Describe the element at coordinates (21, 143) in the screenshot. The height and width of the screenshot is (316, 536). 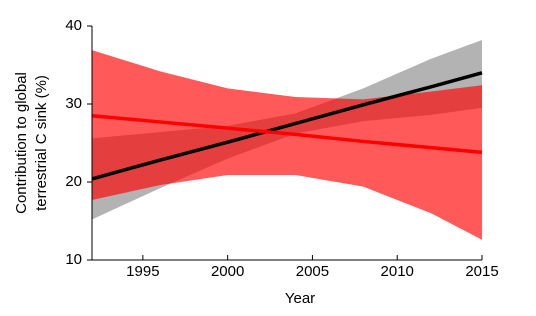
I see `y-axis-label: Contribution to global` at that location.